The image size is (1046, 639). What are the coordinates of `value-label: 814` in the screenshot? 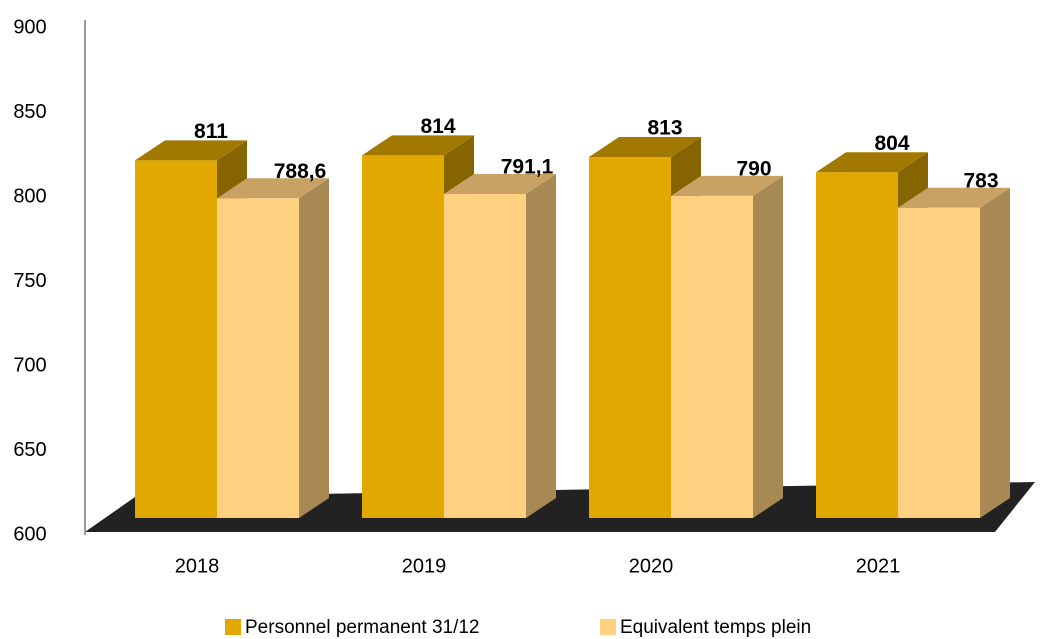 It's located at (437, 126).